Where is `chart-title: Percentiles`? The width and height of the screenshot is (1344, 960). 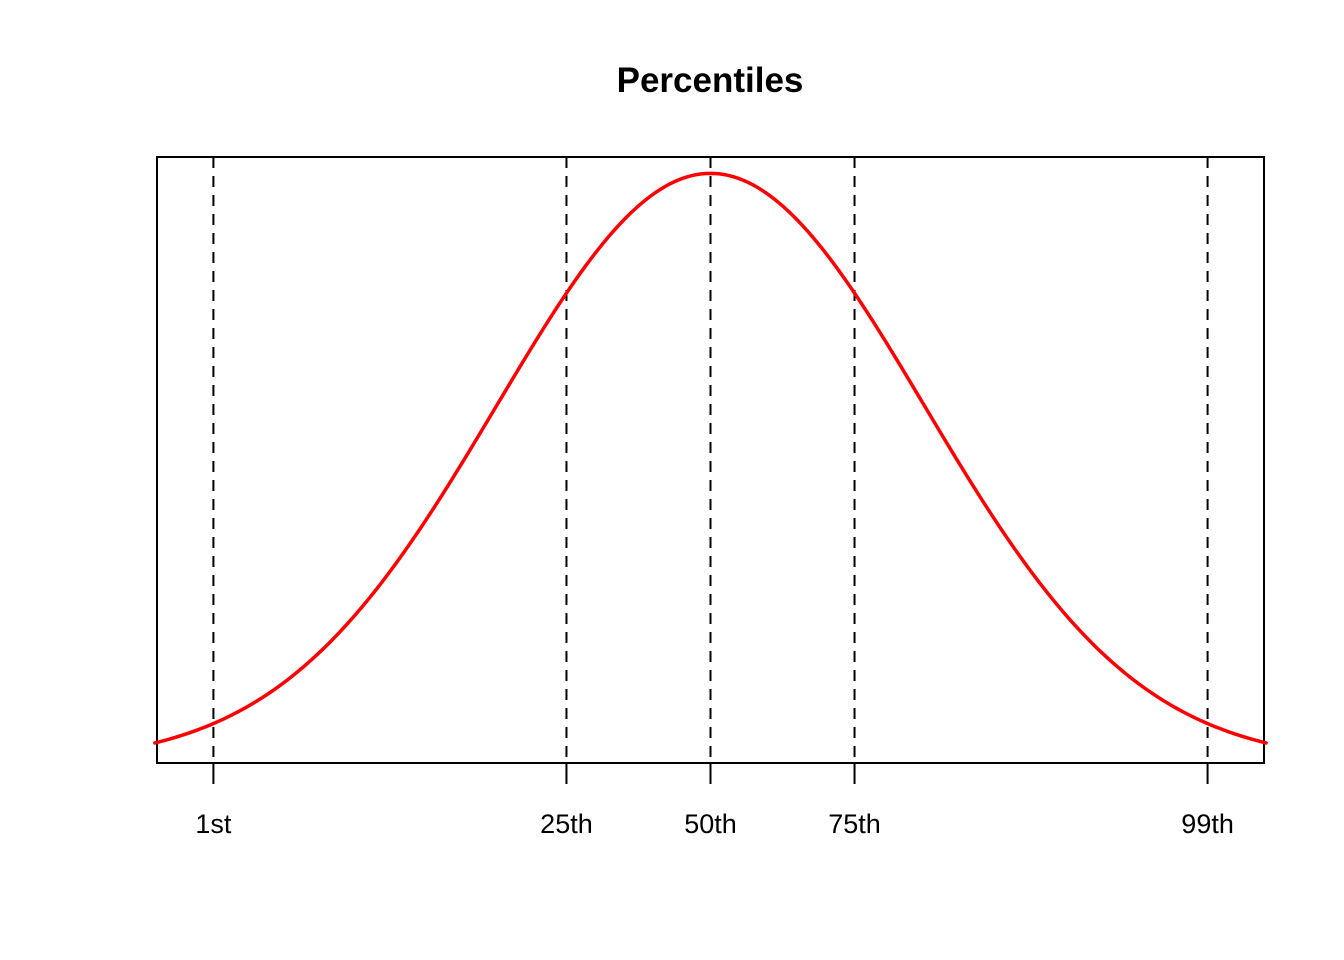 chart-title: Percentiles is located at coordinates (710, 80).